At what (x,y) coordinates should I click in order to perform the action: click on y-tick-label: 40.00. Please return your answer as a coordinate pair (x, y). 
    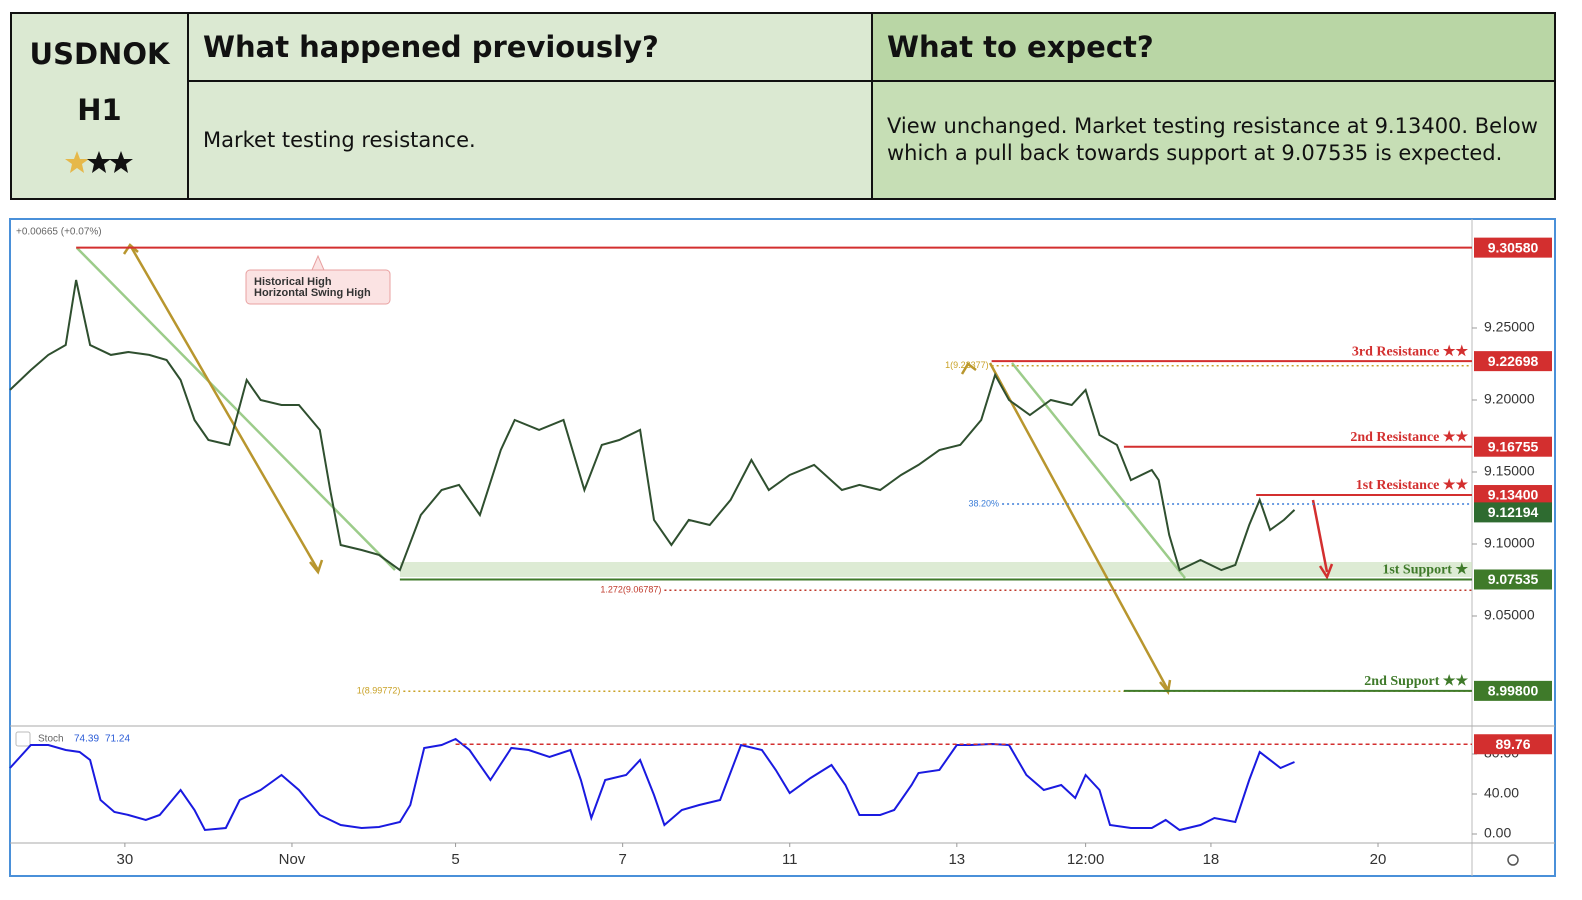
    Looking at the image, I should click on (1501, 793).